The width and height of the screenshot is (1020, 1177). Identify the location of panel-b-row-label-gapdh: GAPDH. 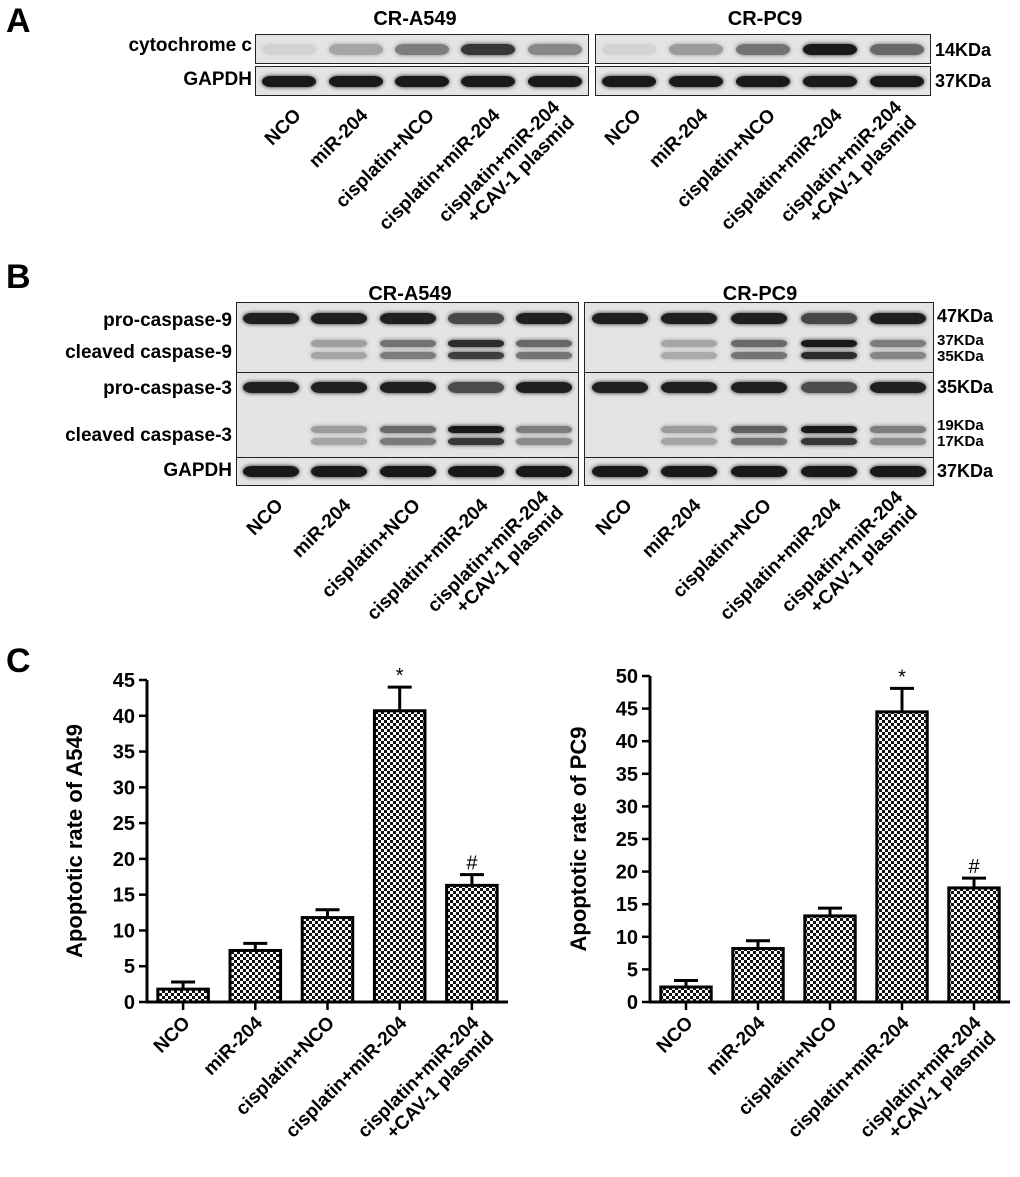
(197, 470).